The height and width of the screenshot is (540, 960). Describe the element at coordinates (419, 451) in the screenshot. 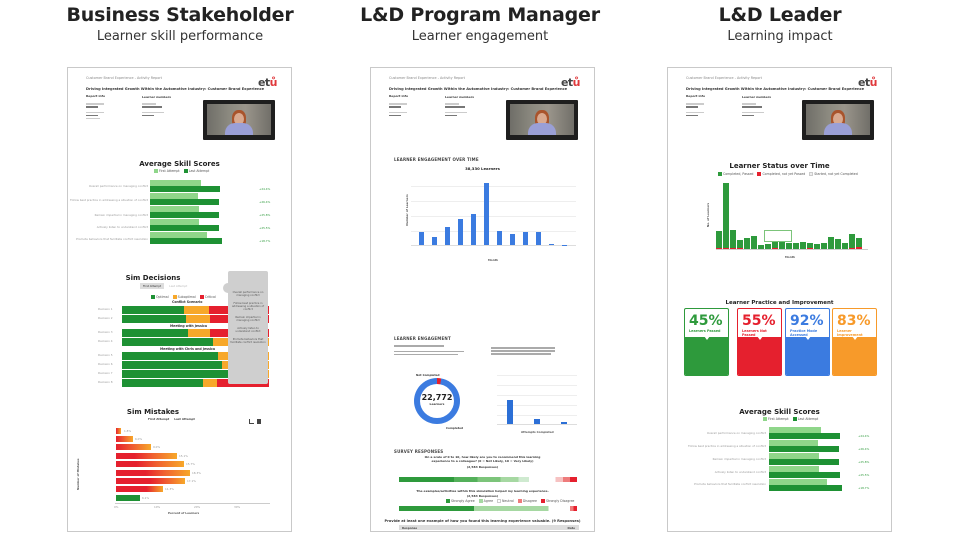

I see `survey-label: SURVEY RESPONSES` at that location.